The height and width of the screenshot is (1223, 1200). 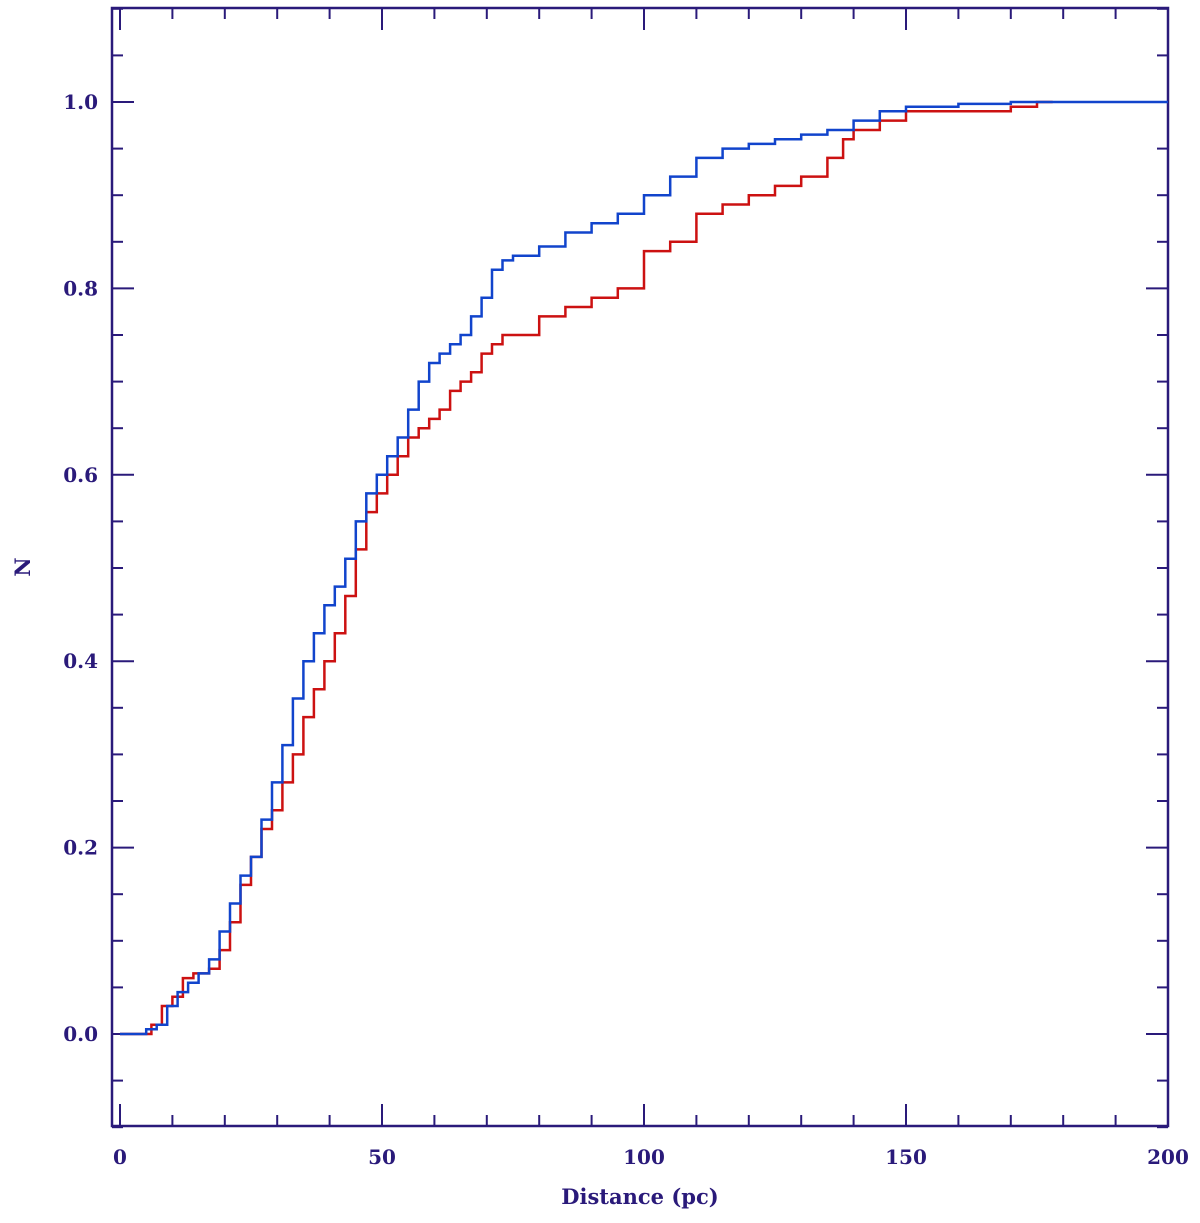 I want to click on x-tick-label: 100, so click(x=644, y=1157).